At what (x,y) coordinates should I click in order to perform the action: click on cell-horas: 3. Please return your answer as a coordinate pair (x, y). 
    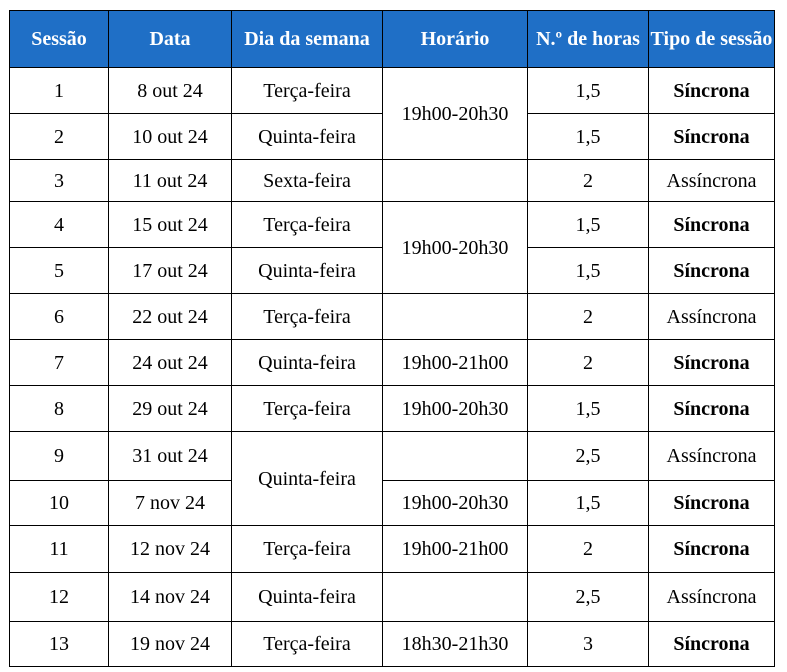
    Looking at the image, I should click on (588, 644).